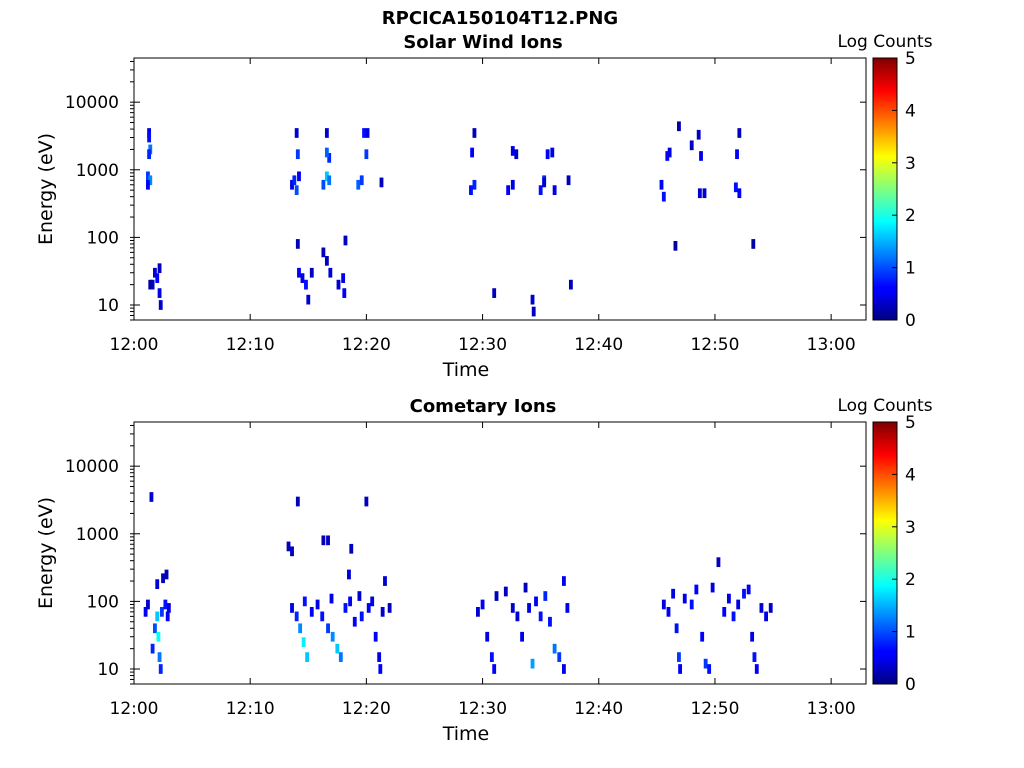  What do you see at coordinates (466, 370) in the screenshot?
I see `x-axis-label: Time` at bounding box center [466, 370].